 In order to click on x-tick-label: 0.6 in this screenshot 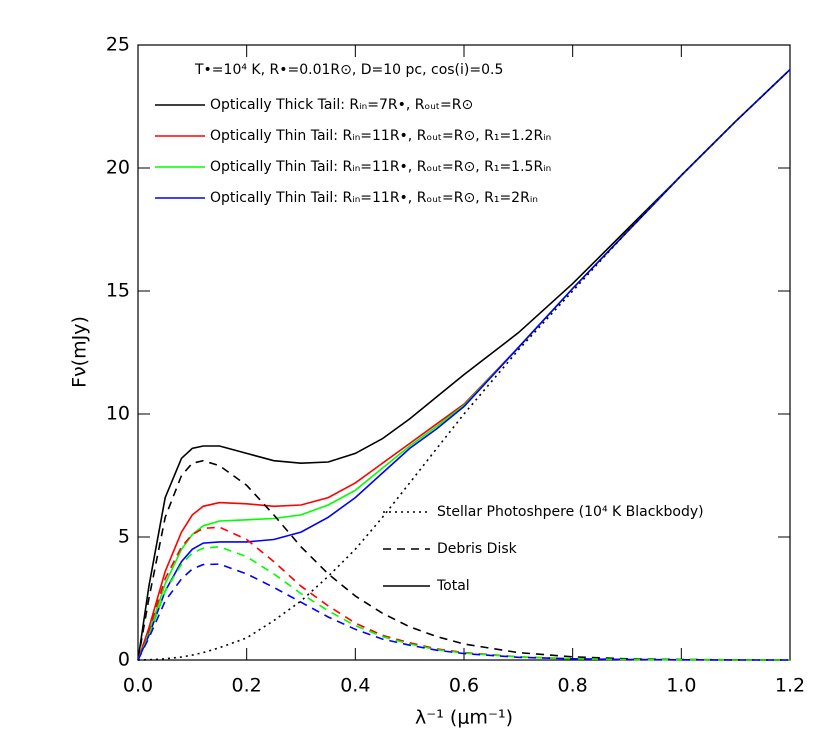, I will do `click(464, 686)`.